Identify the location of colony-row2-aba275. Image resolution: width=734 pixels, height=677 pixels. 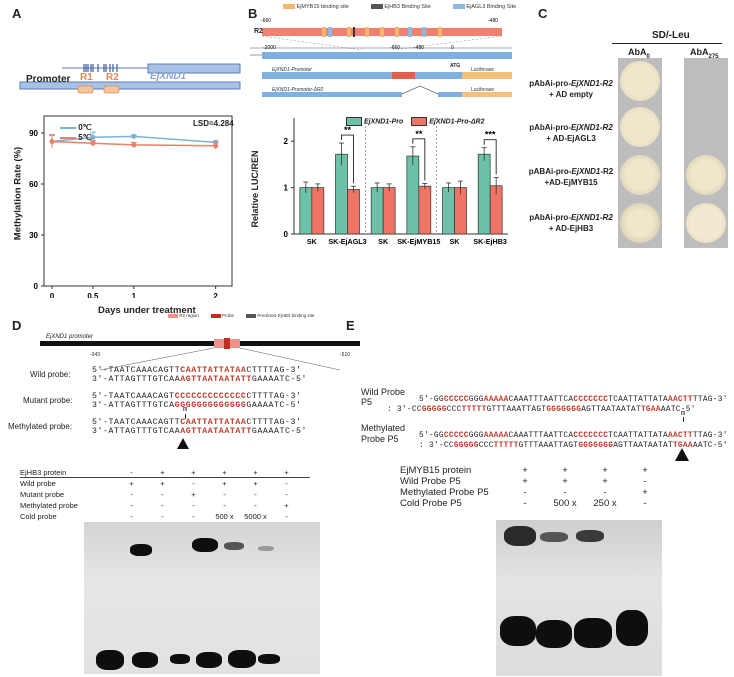
(706, 175).